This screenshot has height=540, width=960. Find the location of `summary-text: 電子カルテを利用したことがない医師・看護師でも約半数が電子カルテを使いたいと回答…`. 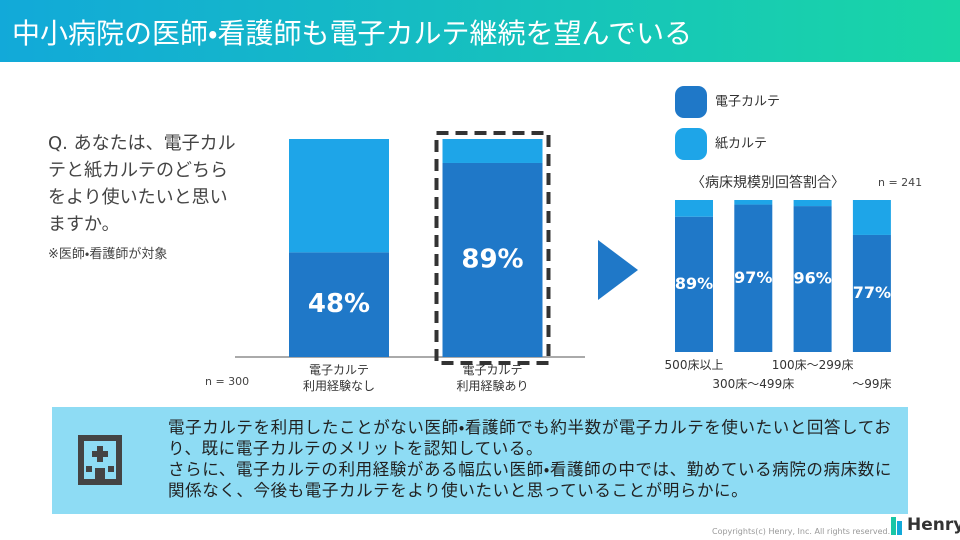

summary-text: 電子カルテを利用したことがない医師・看護師でも約半数が電子カルテを使いたいと回答… is located at coordinates (530, 438).